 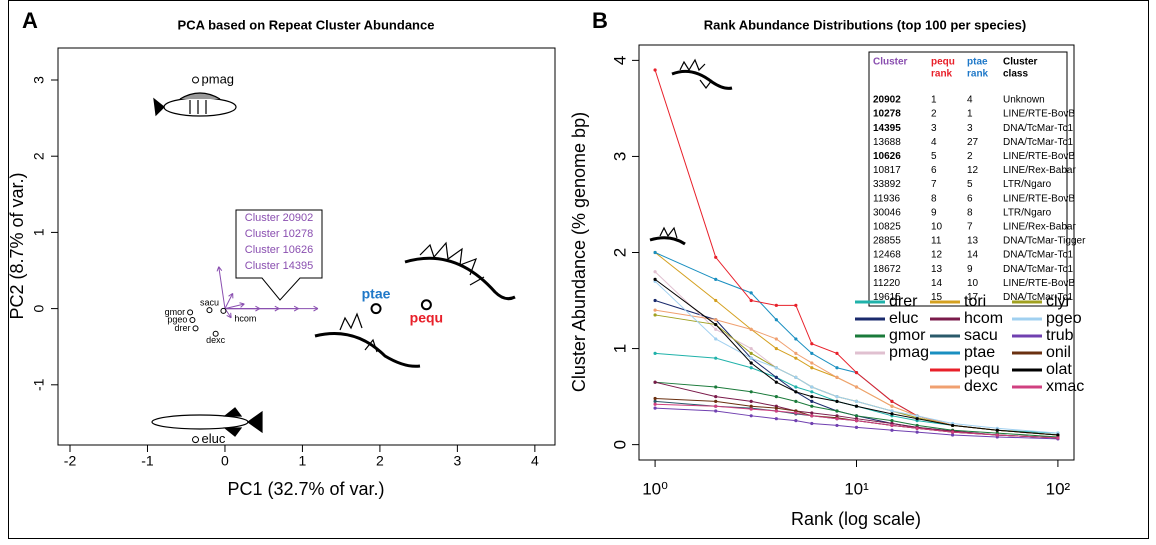 I want to click on y-tick-label: 4, so click(x=619, y=60).